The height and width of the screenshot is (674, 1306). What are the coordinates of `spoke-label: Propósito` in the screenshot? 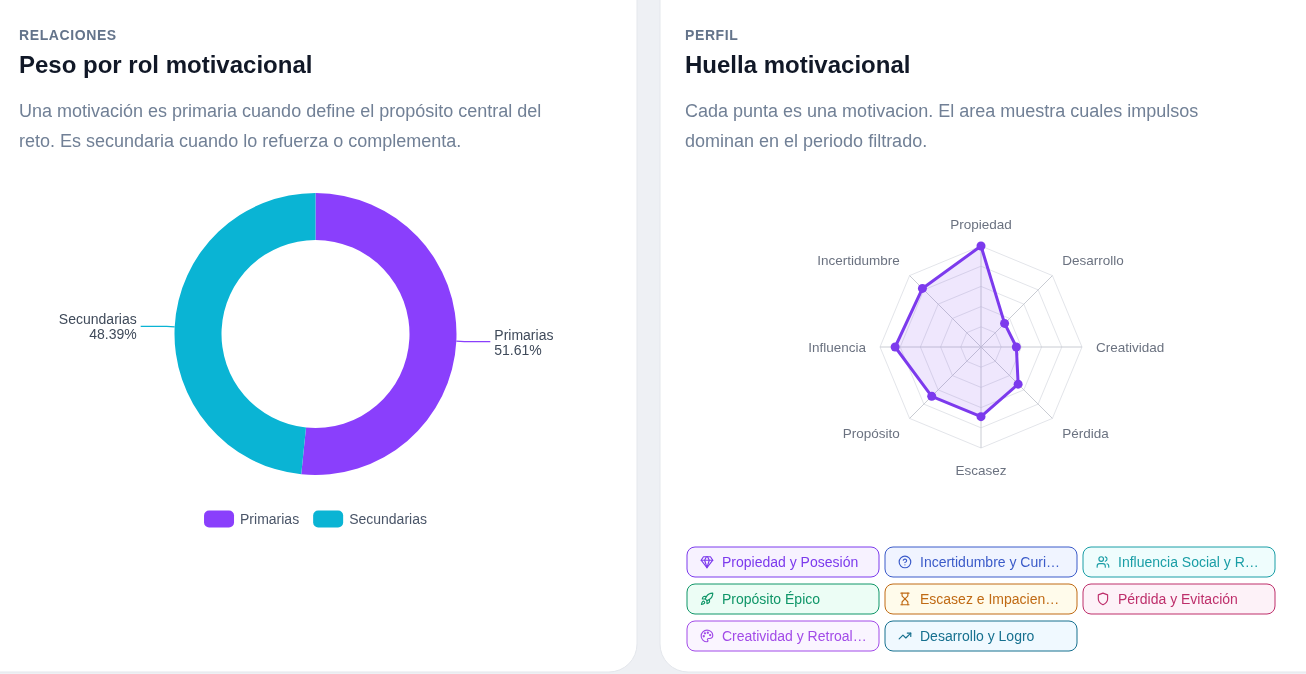 It's located at (871, 434).